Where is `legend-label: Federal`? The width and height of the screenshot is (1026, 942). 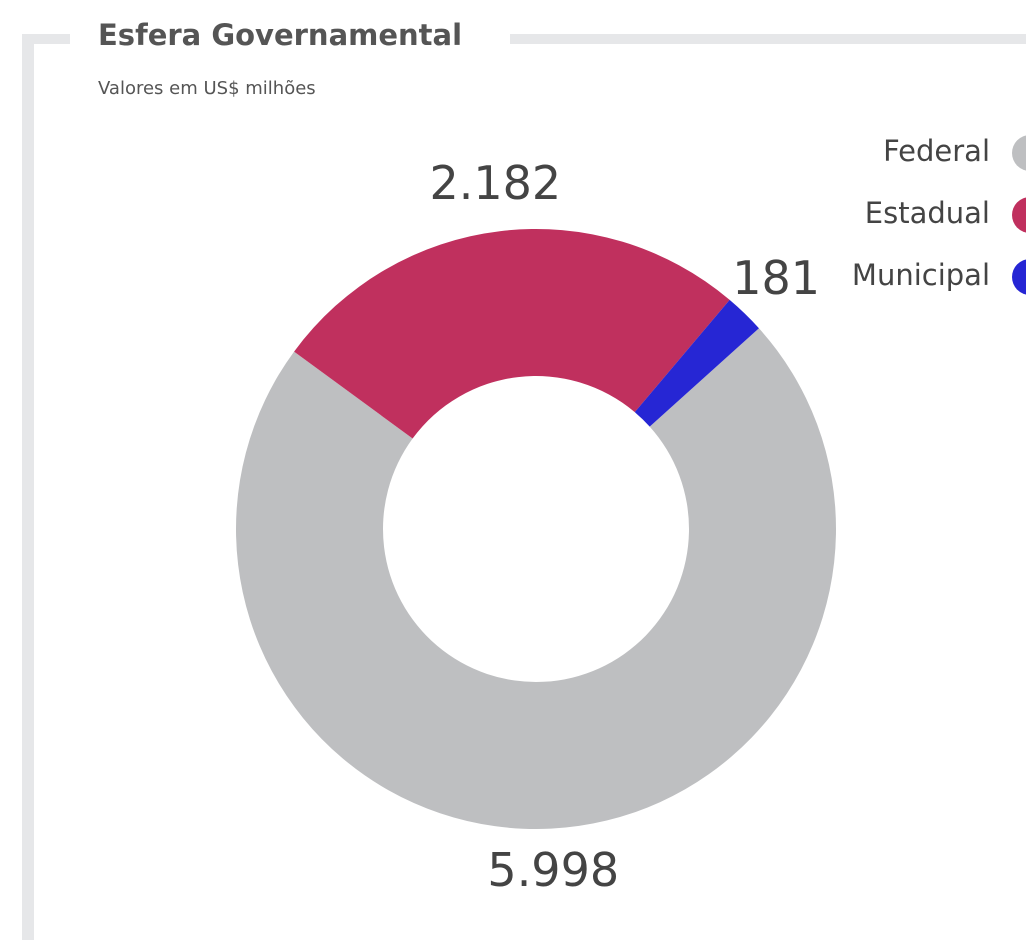 legend-label: Federal is located at coordinates (936, 151).